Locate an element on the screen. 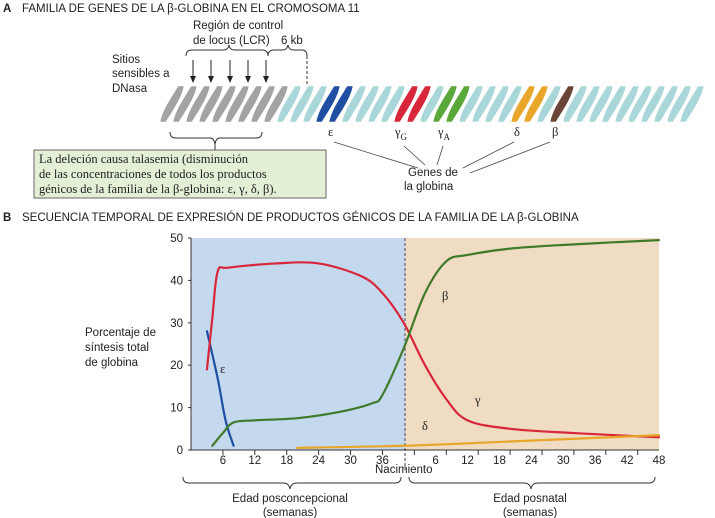 Image resolution: width=715 pixels, height=518 pixels. gene-label-gamma-a: γA is located at coordinates (444, 133).